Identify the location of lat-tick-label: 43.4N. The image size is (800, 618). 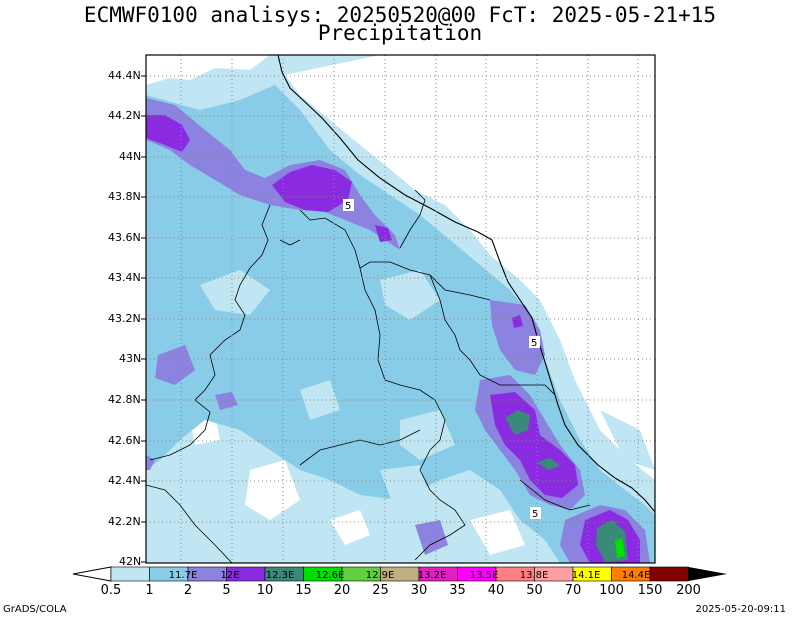
(124, 277).